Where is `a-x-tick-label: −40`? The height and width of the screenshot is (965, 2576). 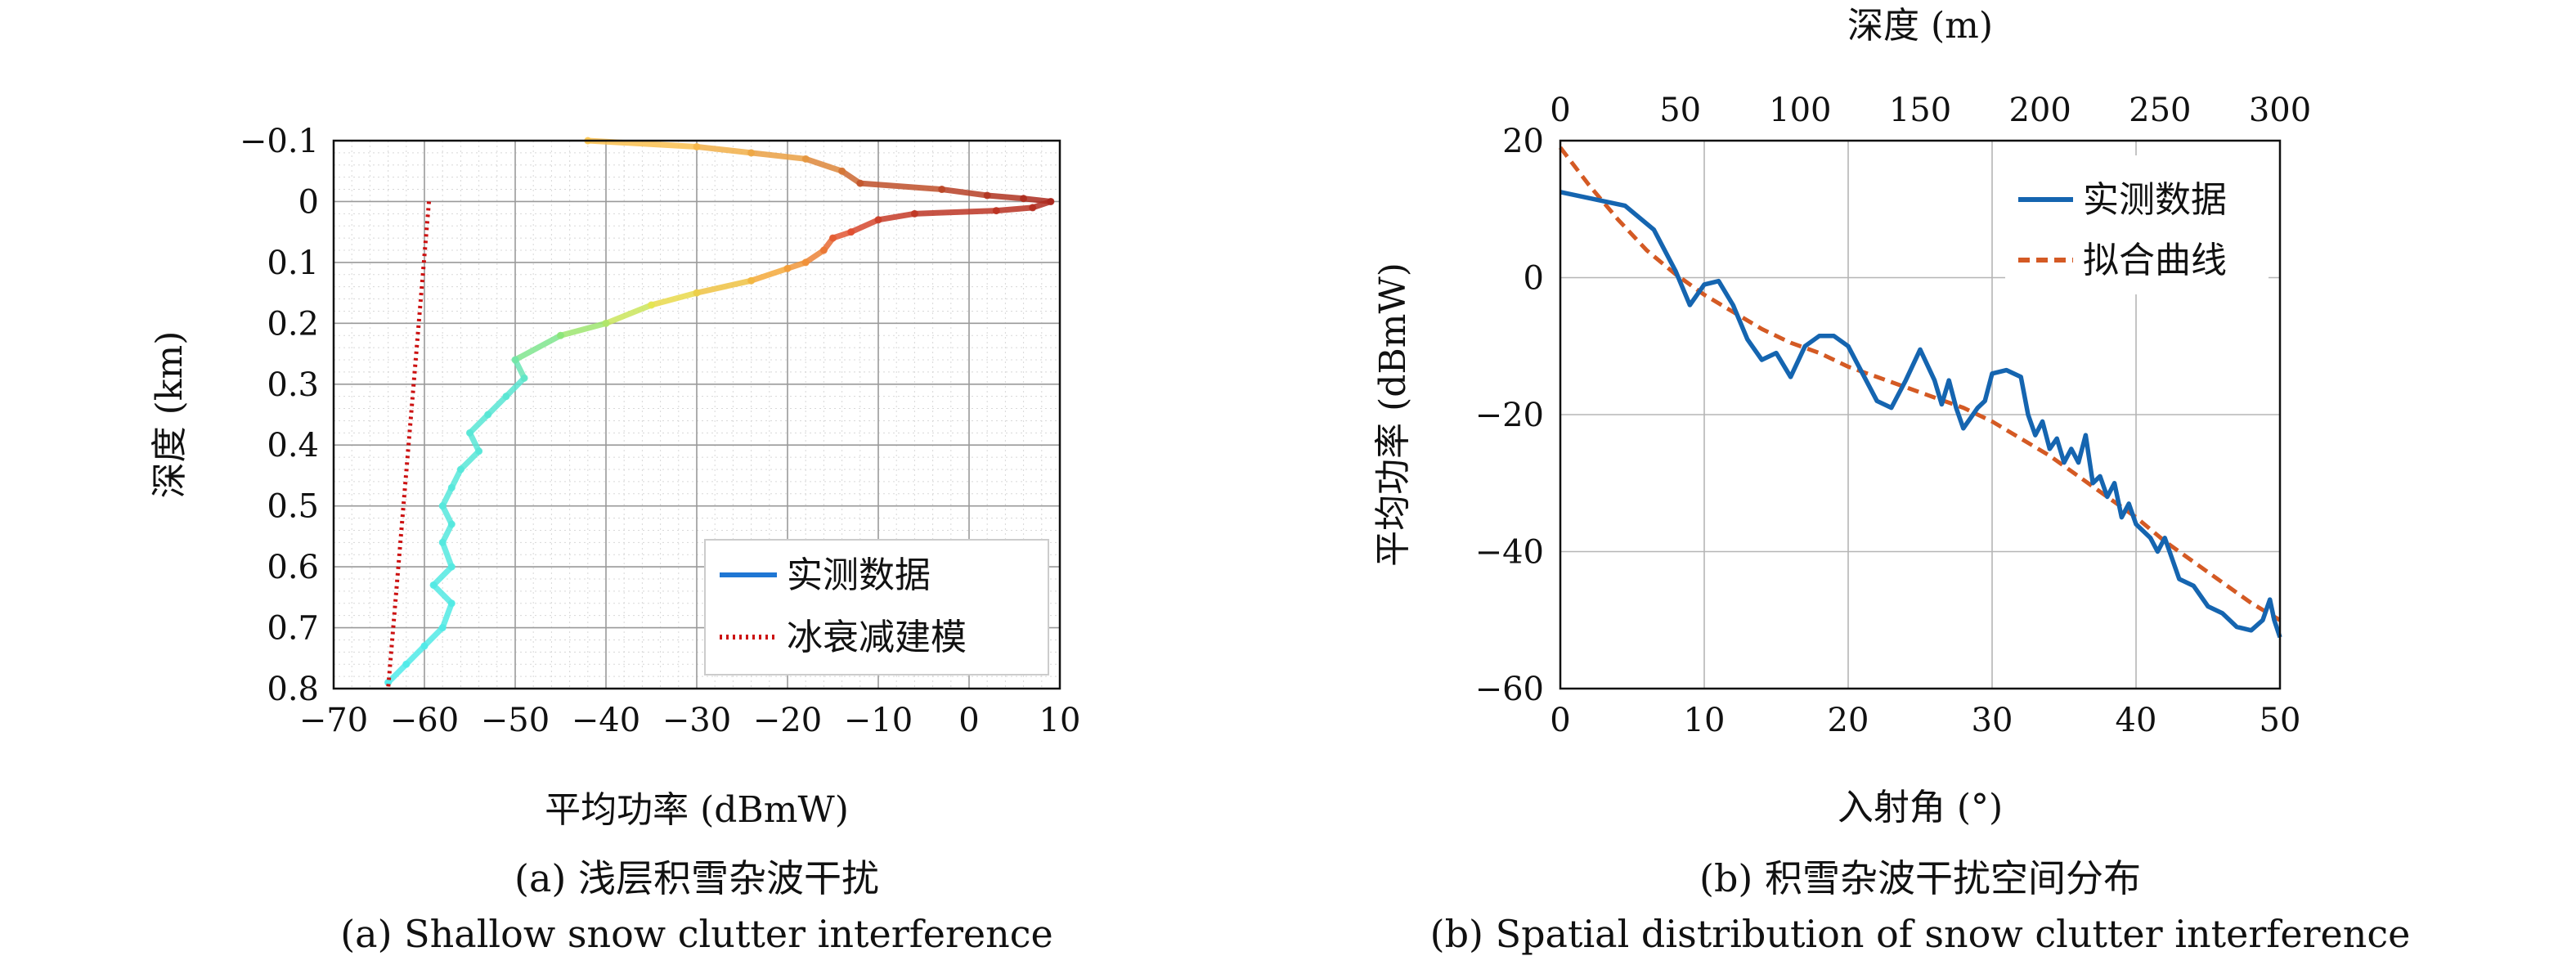
a-x-tick-label: −40 is located at coordinates (606, 720).